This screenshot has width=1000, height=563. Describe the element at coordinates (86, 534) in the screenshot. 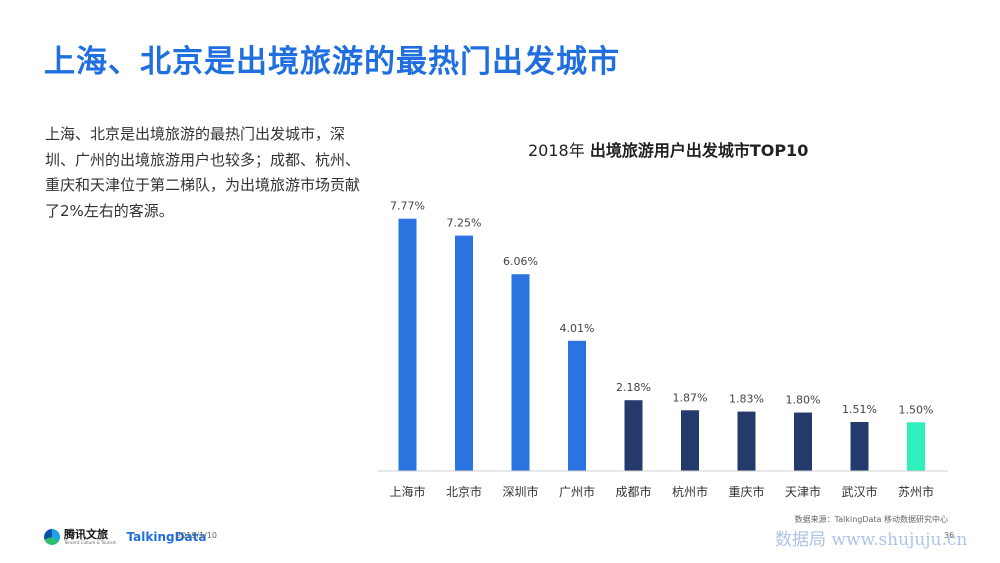

I see `tencent-logo-name: 腾讯文旅` at that location.